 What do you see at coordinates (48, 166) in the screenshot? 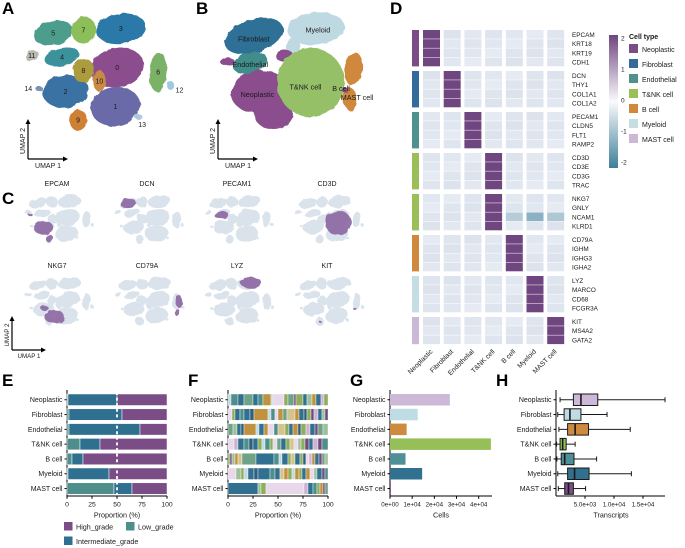
I see `umap-x-axis-label: UMAP 1` at bounding box center [48, 166].